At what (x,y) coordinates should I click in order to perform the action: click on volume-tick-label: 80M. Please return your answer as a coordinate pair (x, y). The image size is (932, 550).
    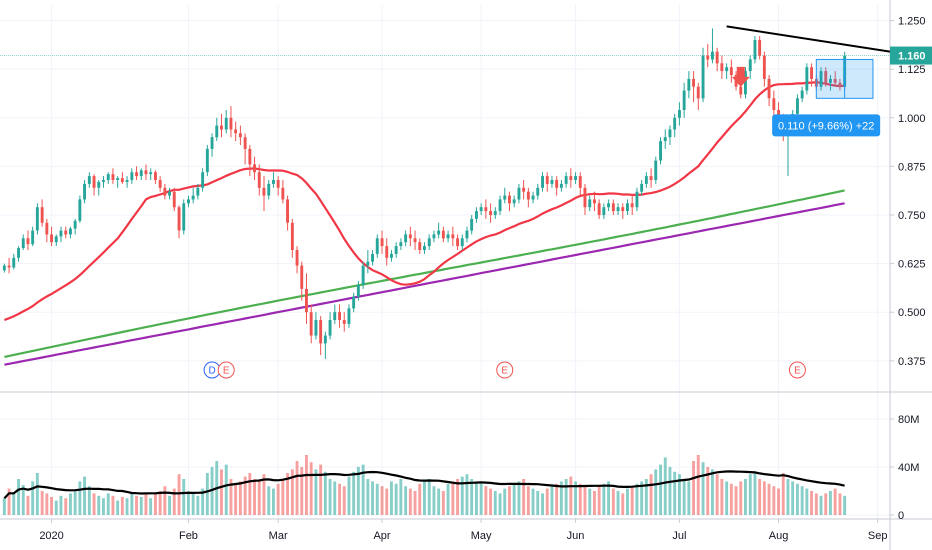
    Looking at the image, I should click on (908, 420).